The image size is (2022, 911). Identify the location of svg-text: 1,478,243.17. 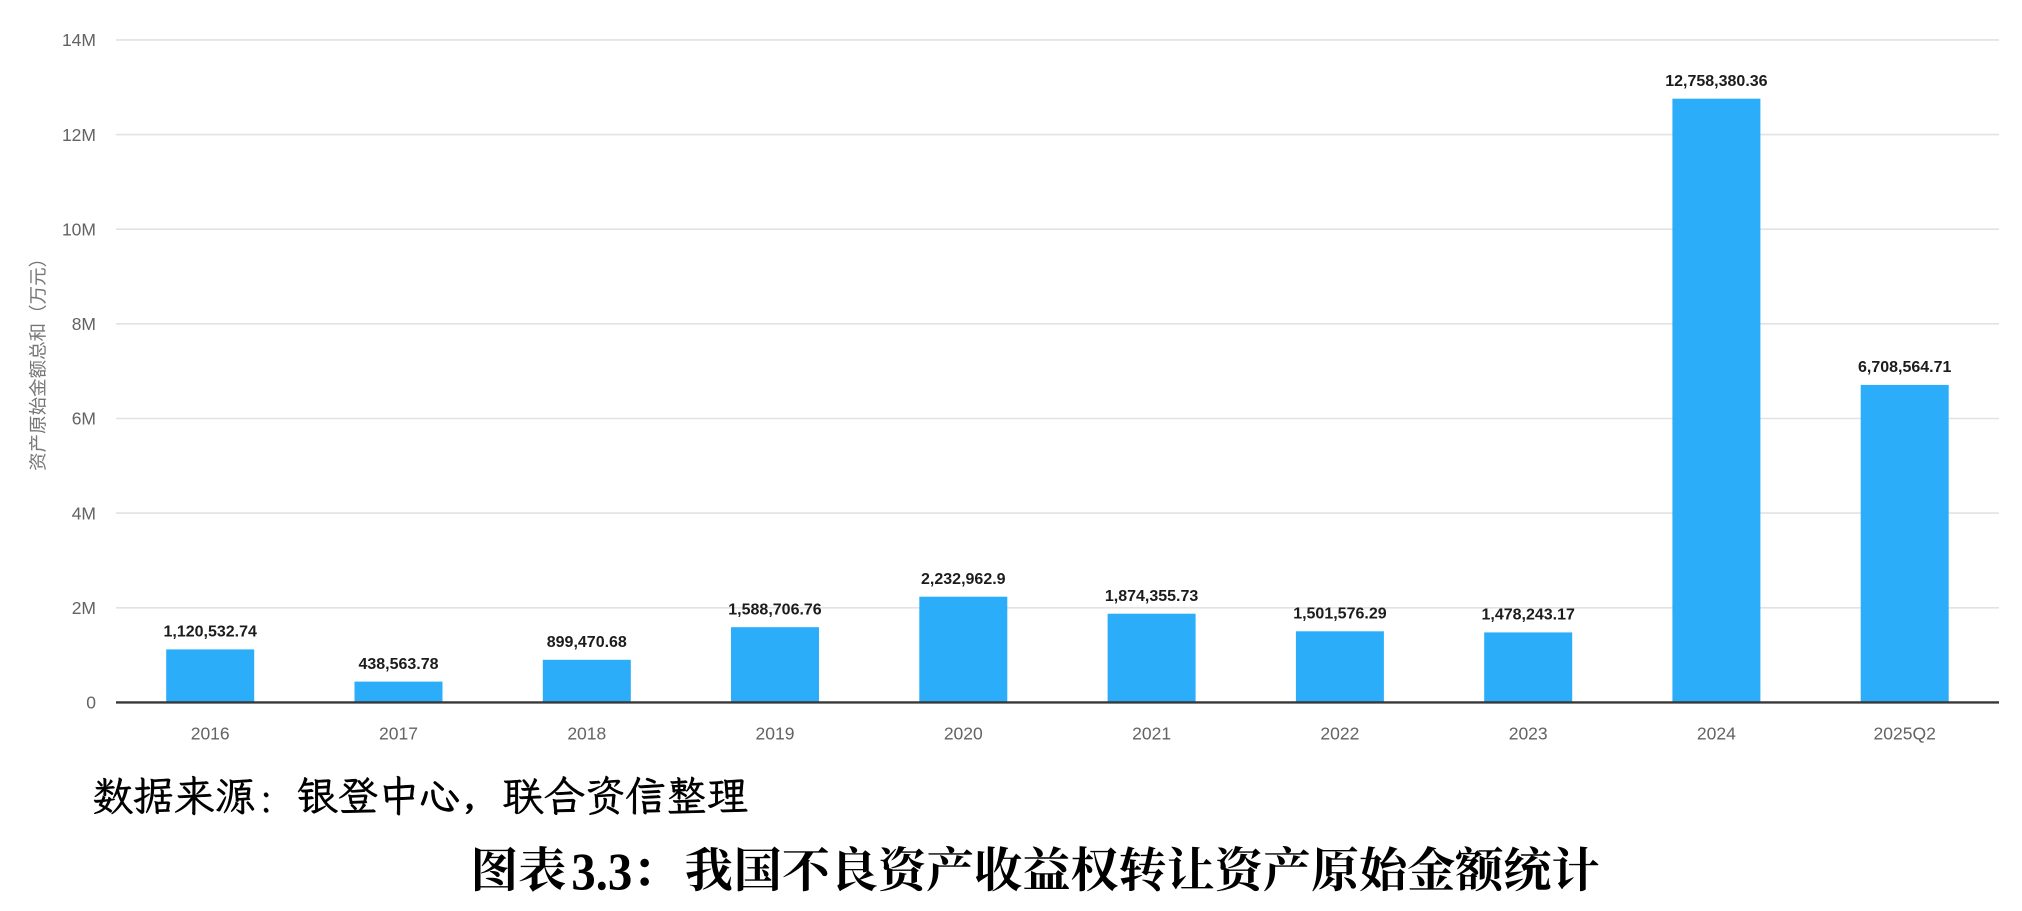
(1528, 615).